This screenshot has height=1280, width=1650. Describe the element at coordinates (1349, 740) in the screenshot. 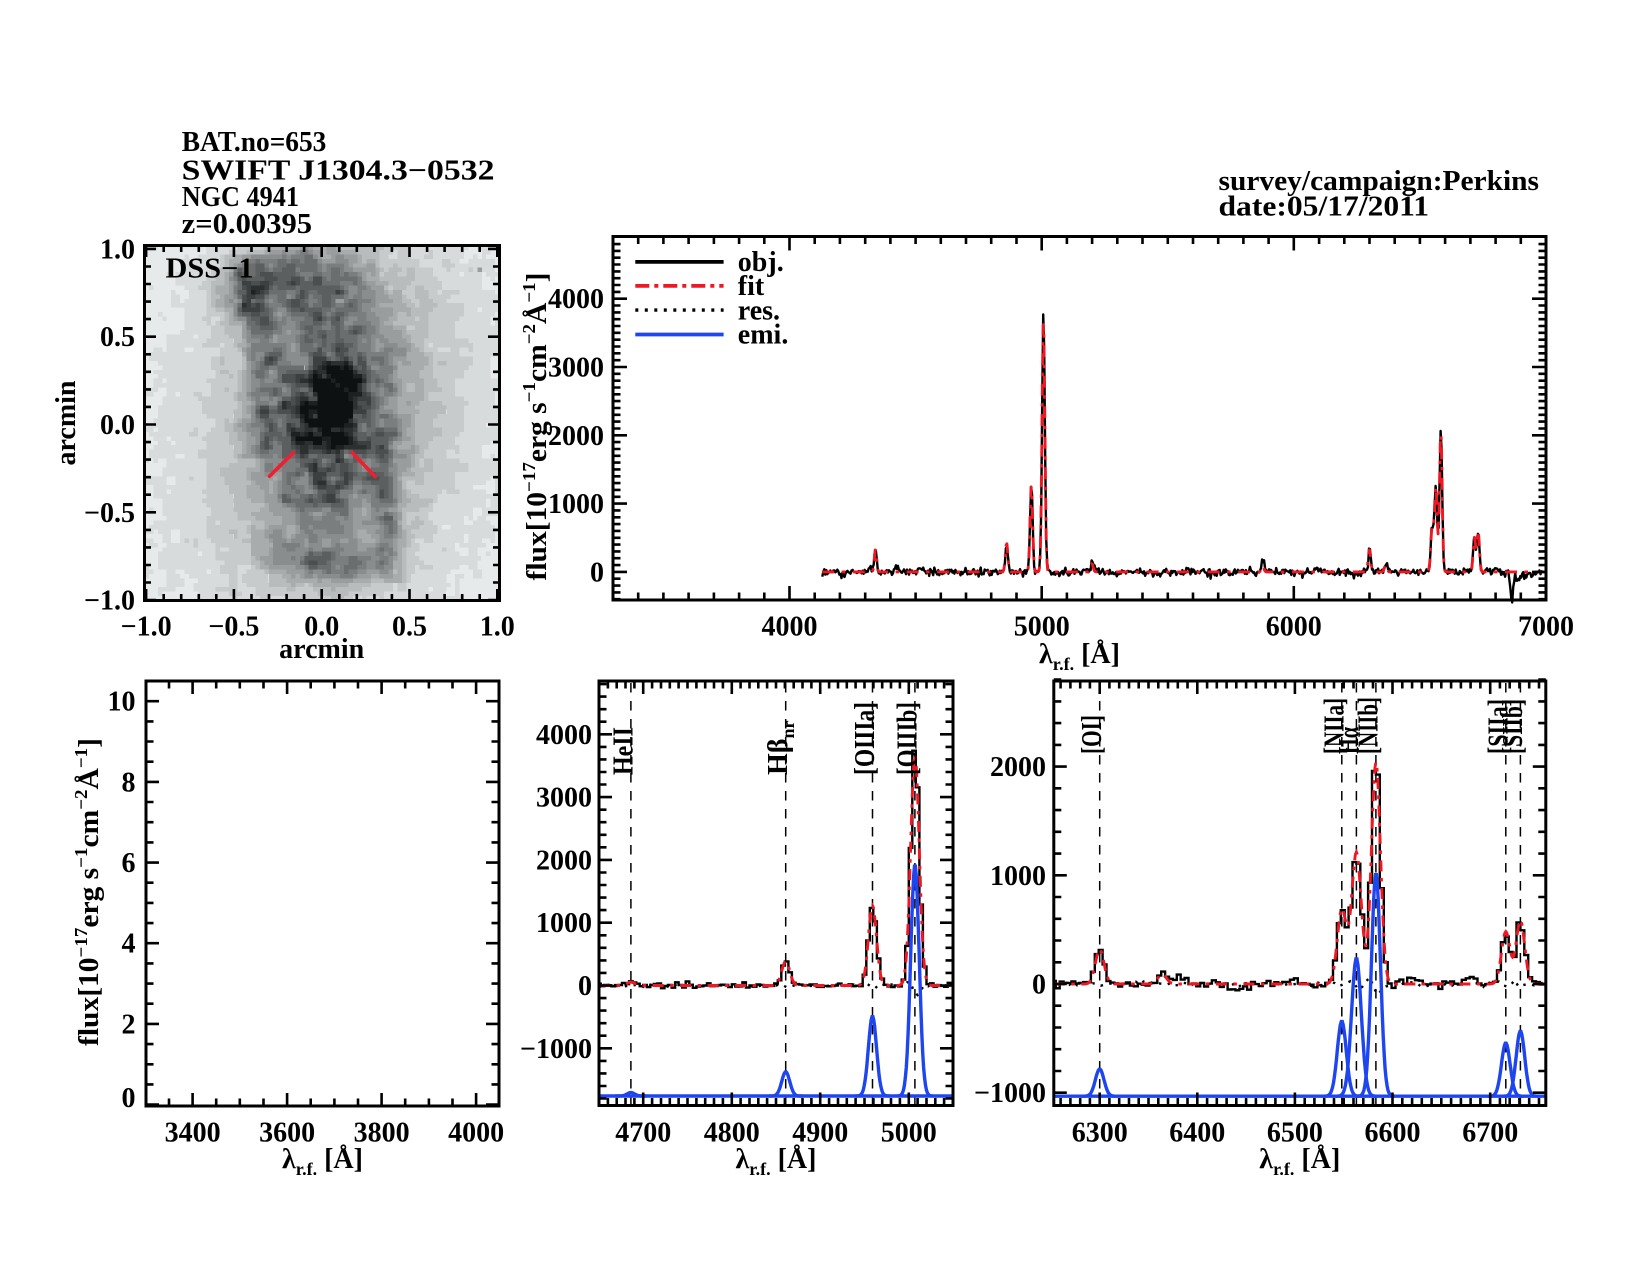

I see `svg-text: Hα` at that location.